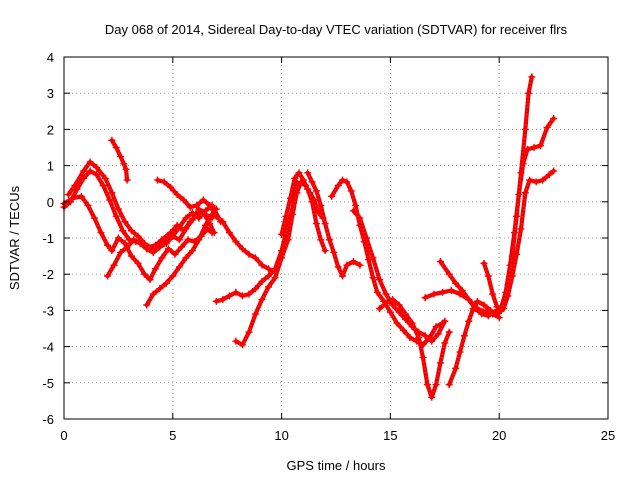  What do you see at coordinates (48, 238) in the screenshot?
I see `y-tick-label: -1` at bounding box center [48, 238].